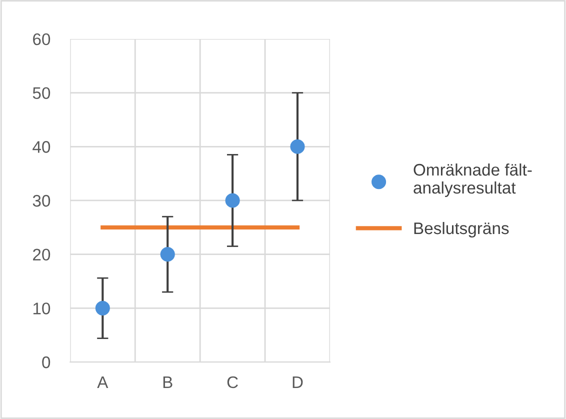 The image size is (566, 419). Describe the element at coordinates (232, 382) in the screenshot. I see `x-tick-label: C` at that location.